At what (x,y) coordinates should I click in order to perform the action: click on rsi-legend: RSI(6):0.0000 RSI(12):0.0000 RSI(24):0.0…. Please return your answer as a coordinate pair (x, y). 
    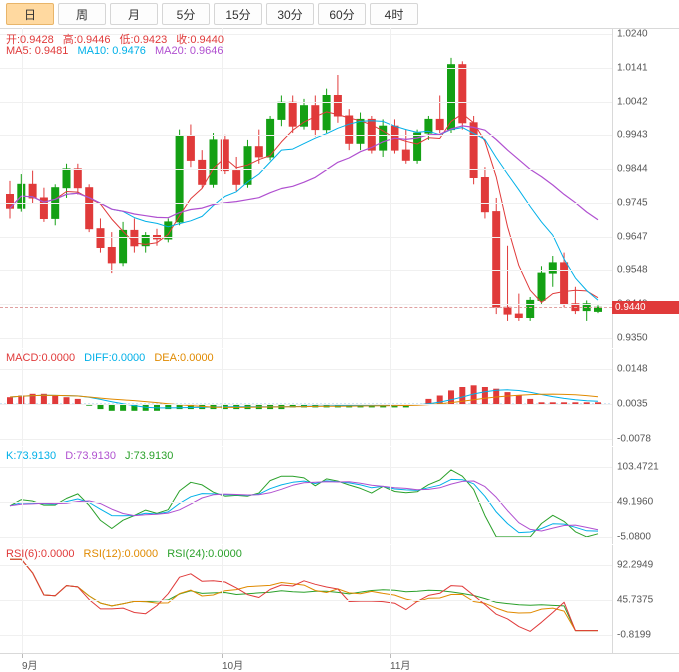
    Looking at the image, I should click on (127, 554).